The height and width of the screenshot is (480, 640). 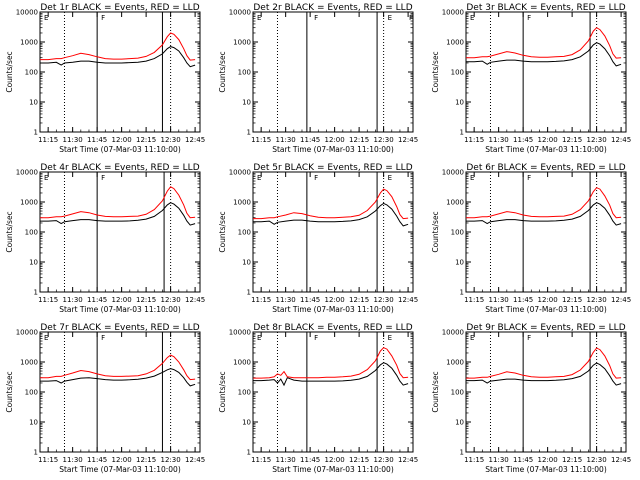 What do you see at coordinates (332, 328) in the screenshot?
I see `panel-title: Det 8r BLACK = Events, RED = LLD` at bounding box center [332, 328].